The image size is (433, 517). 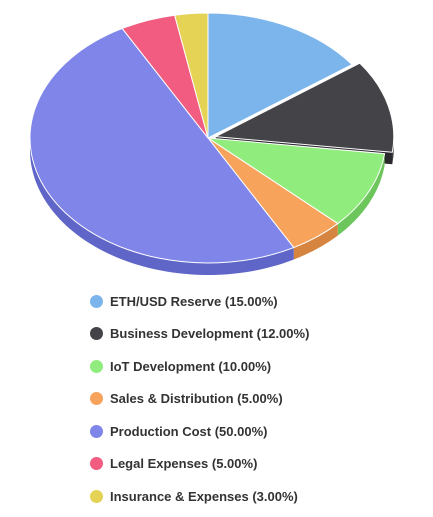 I want to click on legend-item-production-cost: Production Cost (50.00%), so click(x=255, y=431).